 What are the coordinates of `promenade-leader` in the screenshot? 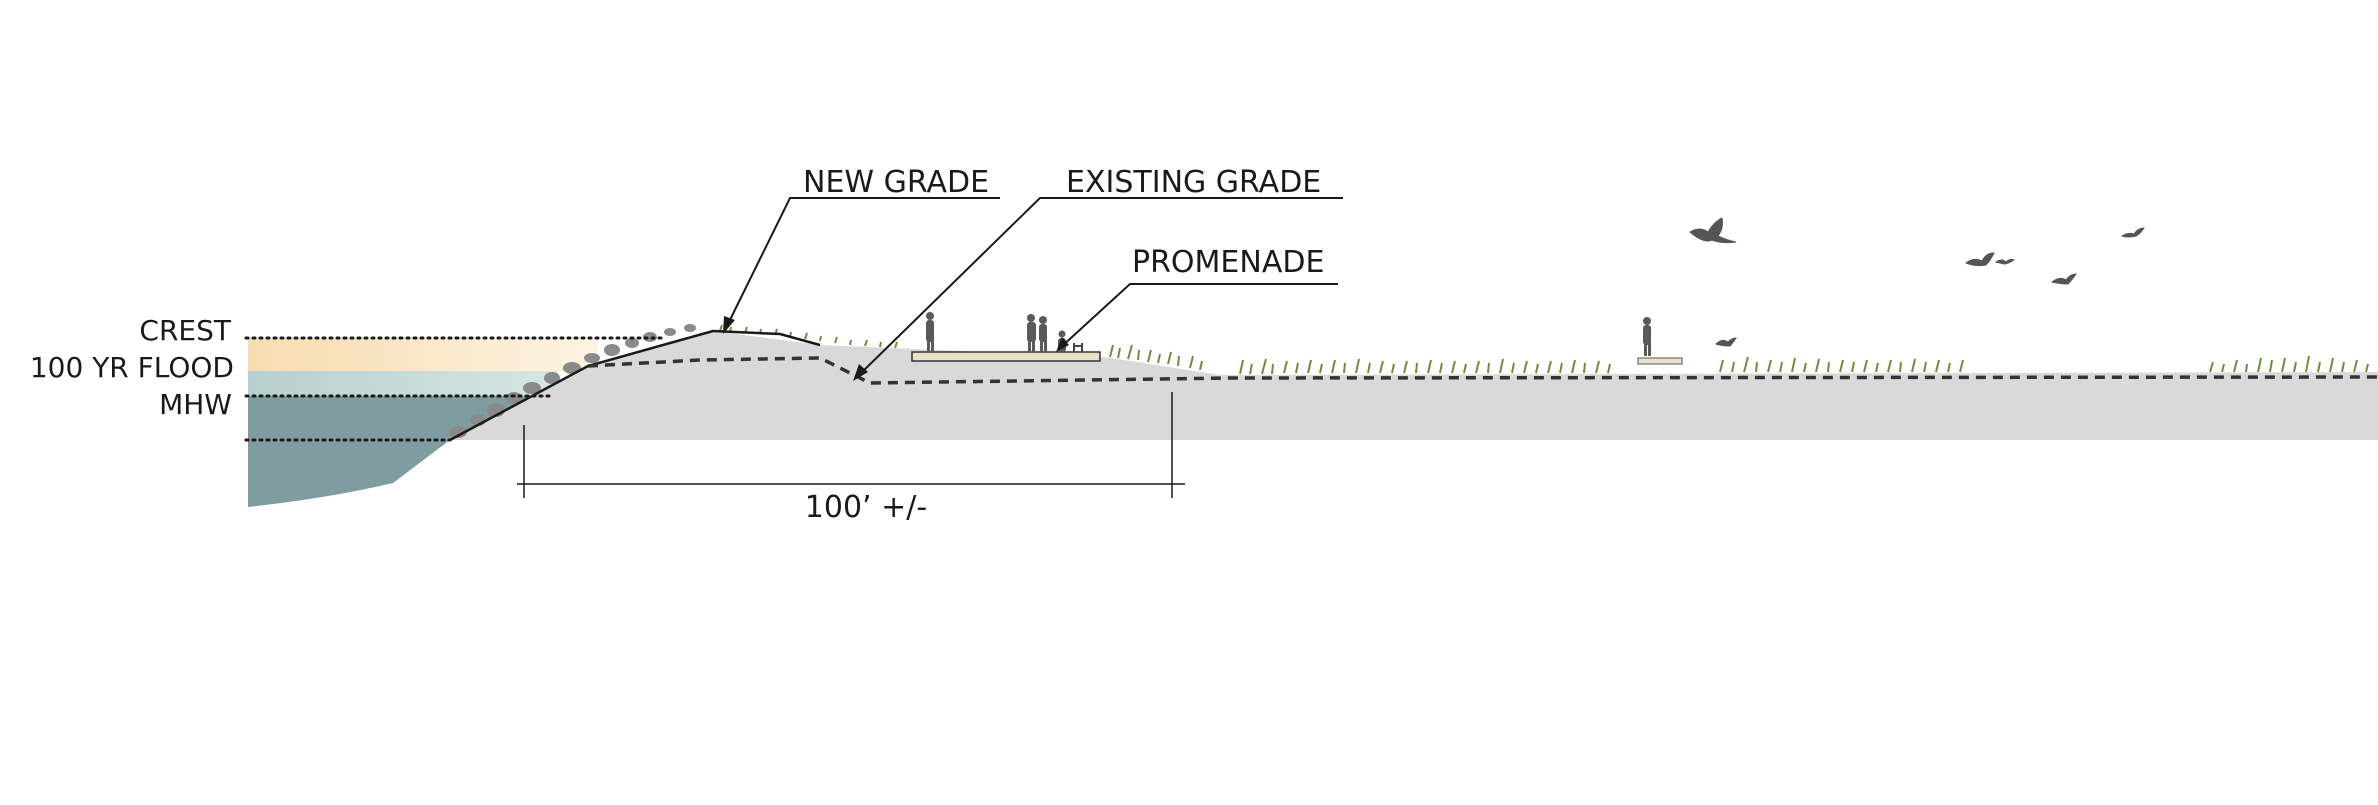 It's located at (1198, 316).